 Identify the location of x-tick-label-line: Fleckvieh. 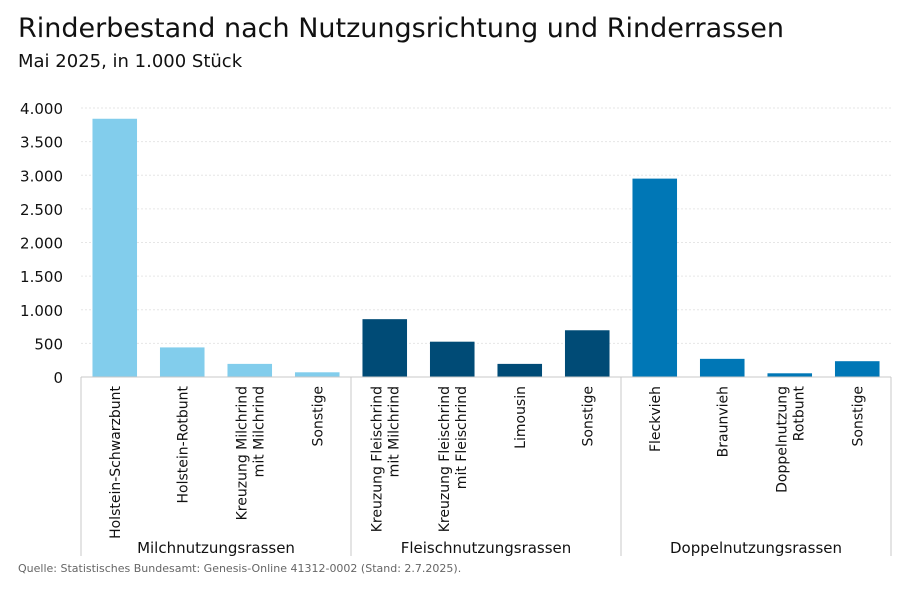
(656, 419).